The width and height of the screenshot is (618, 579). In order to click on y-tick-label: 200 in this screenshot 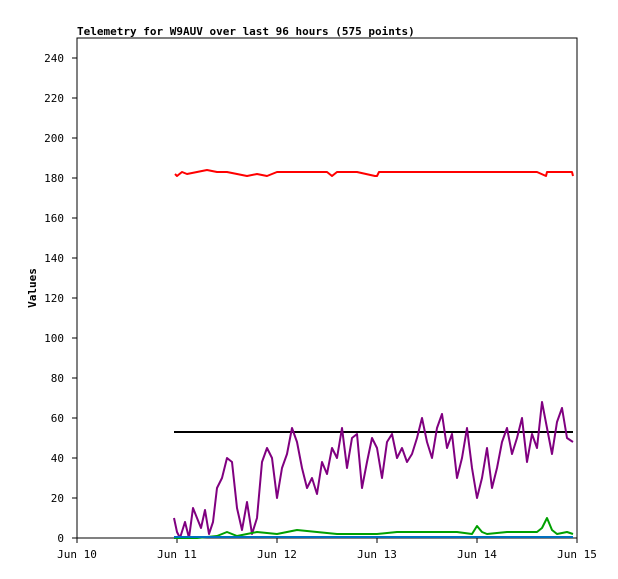, I will do `click(54, 138)`.